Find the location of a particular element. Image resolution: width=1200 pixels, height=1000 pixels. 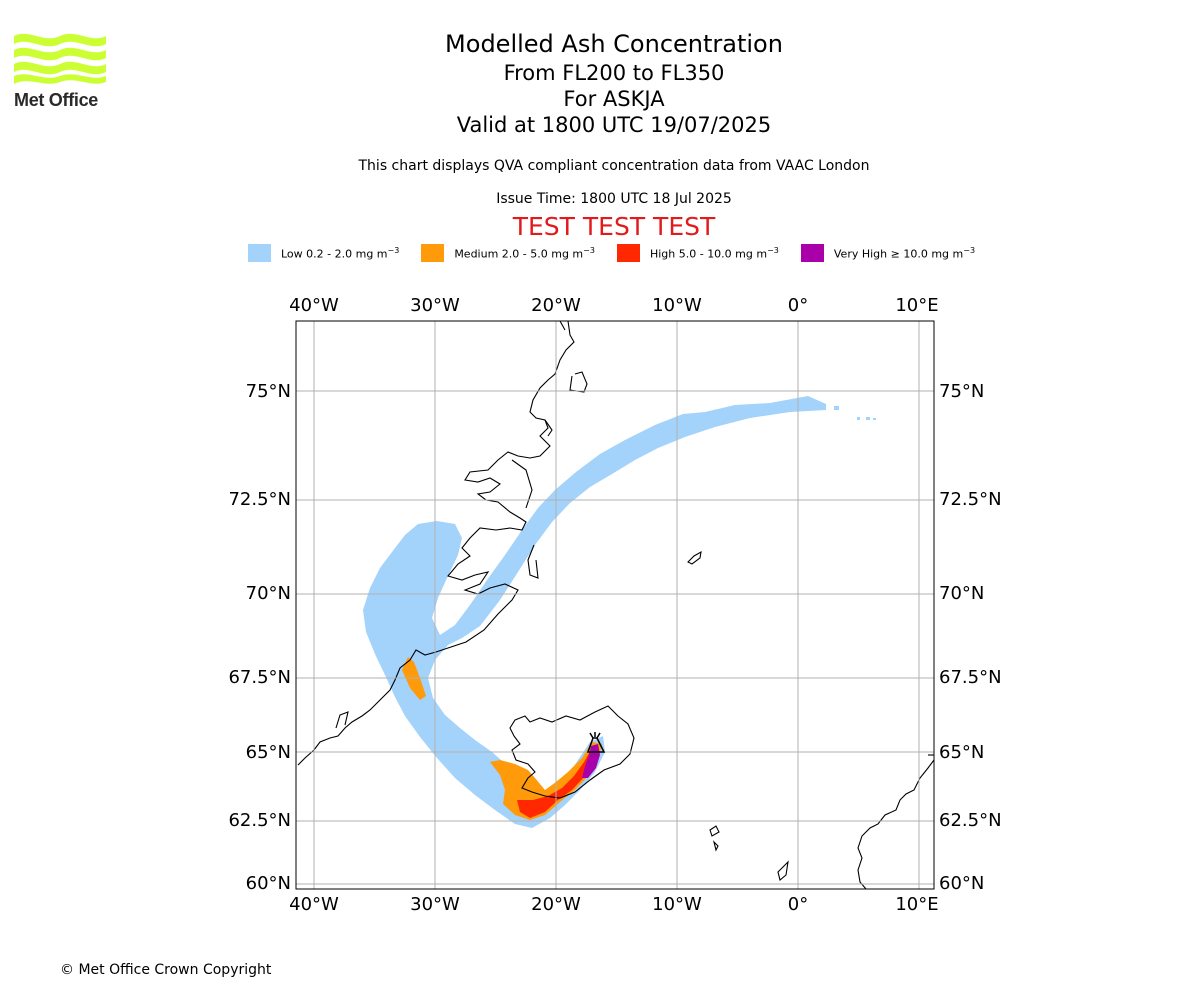

lat-label-right: 62.5°N is located at coordinates (970, 820).